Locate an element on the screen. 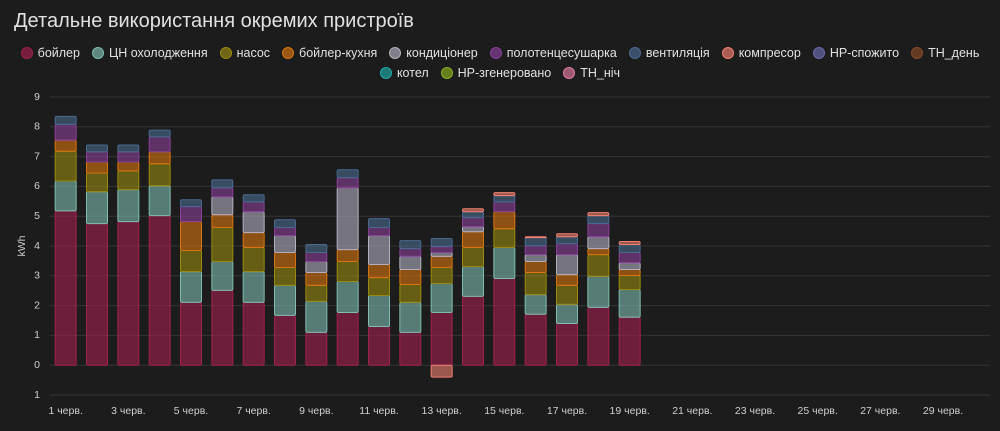  legend-item: HP-згенеровано is located at coordinates (495, 73).